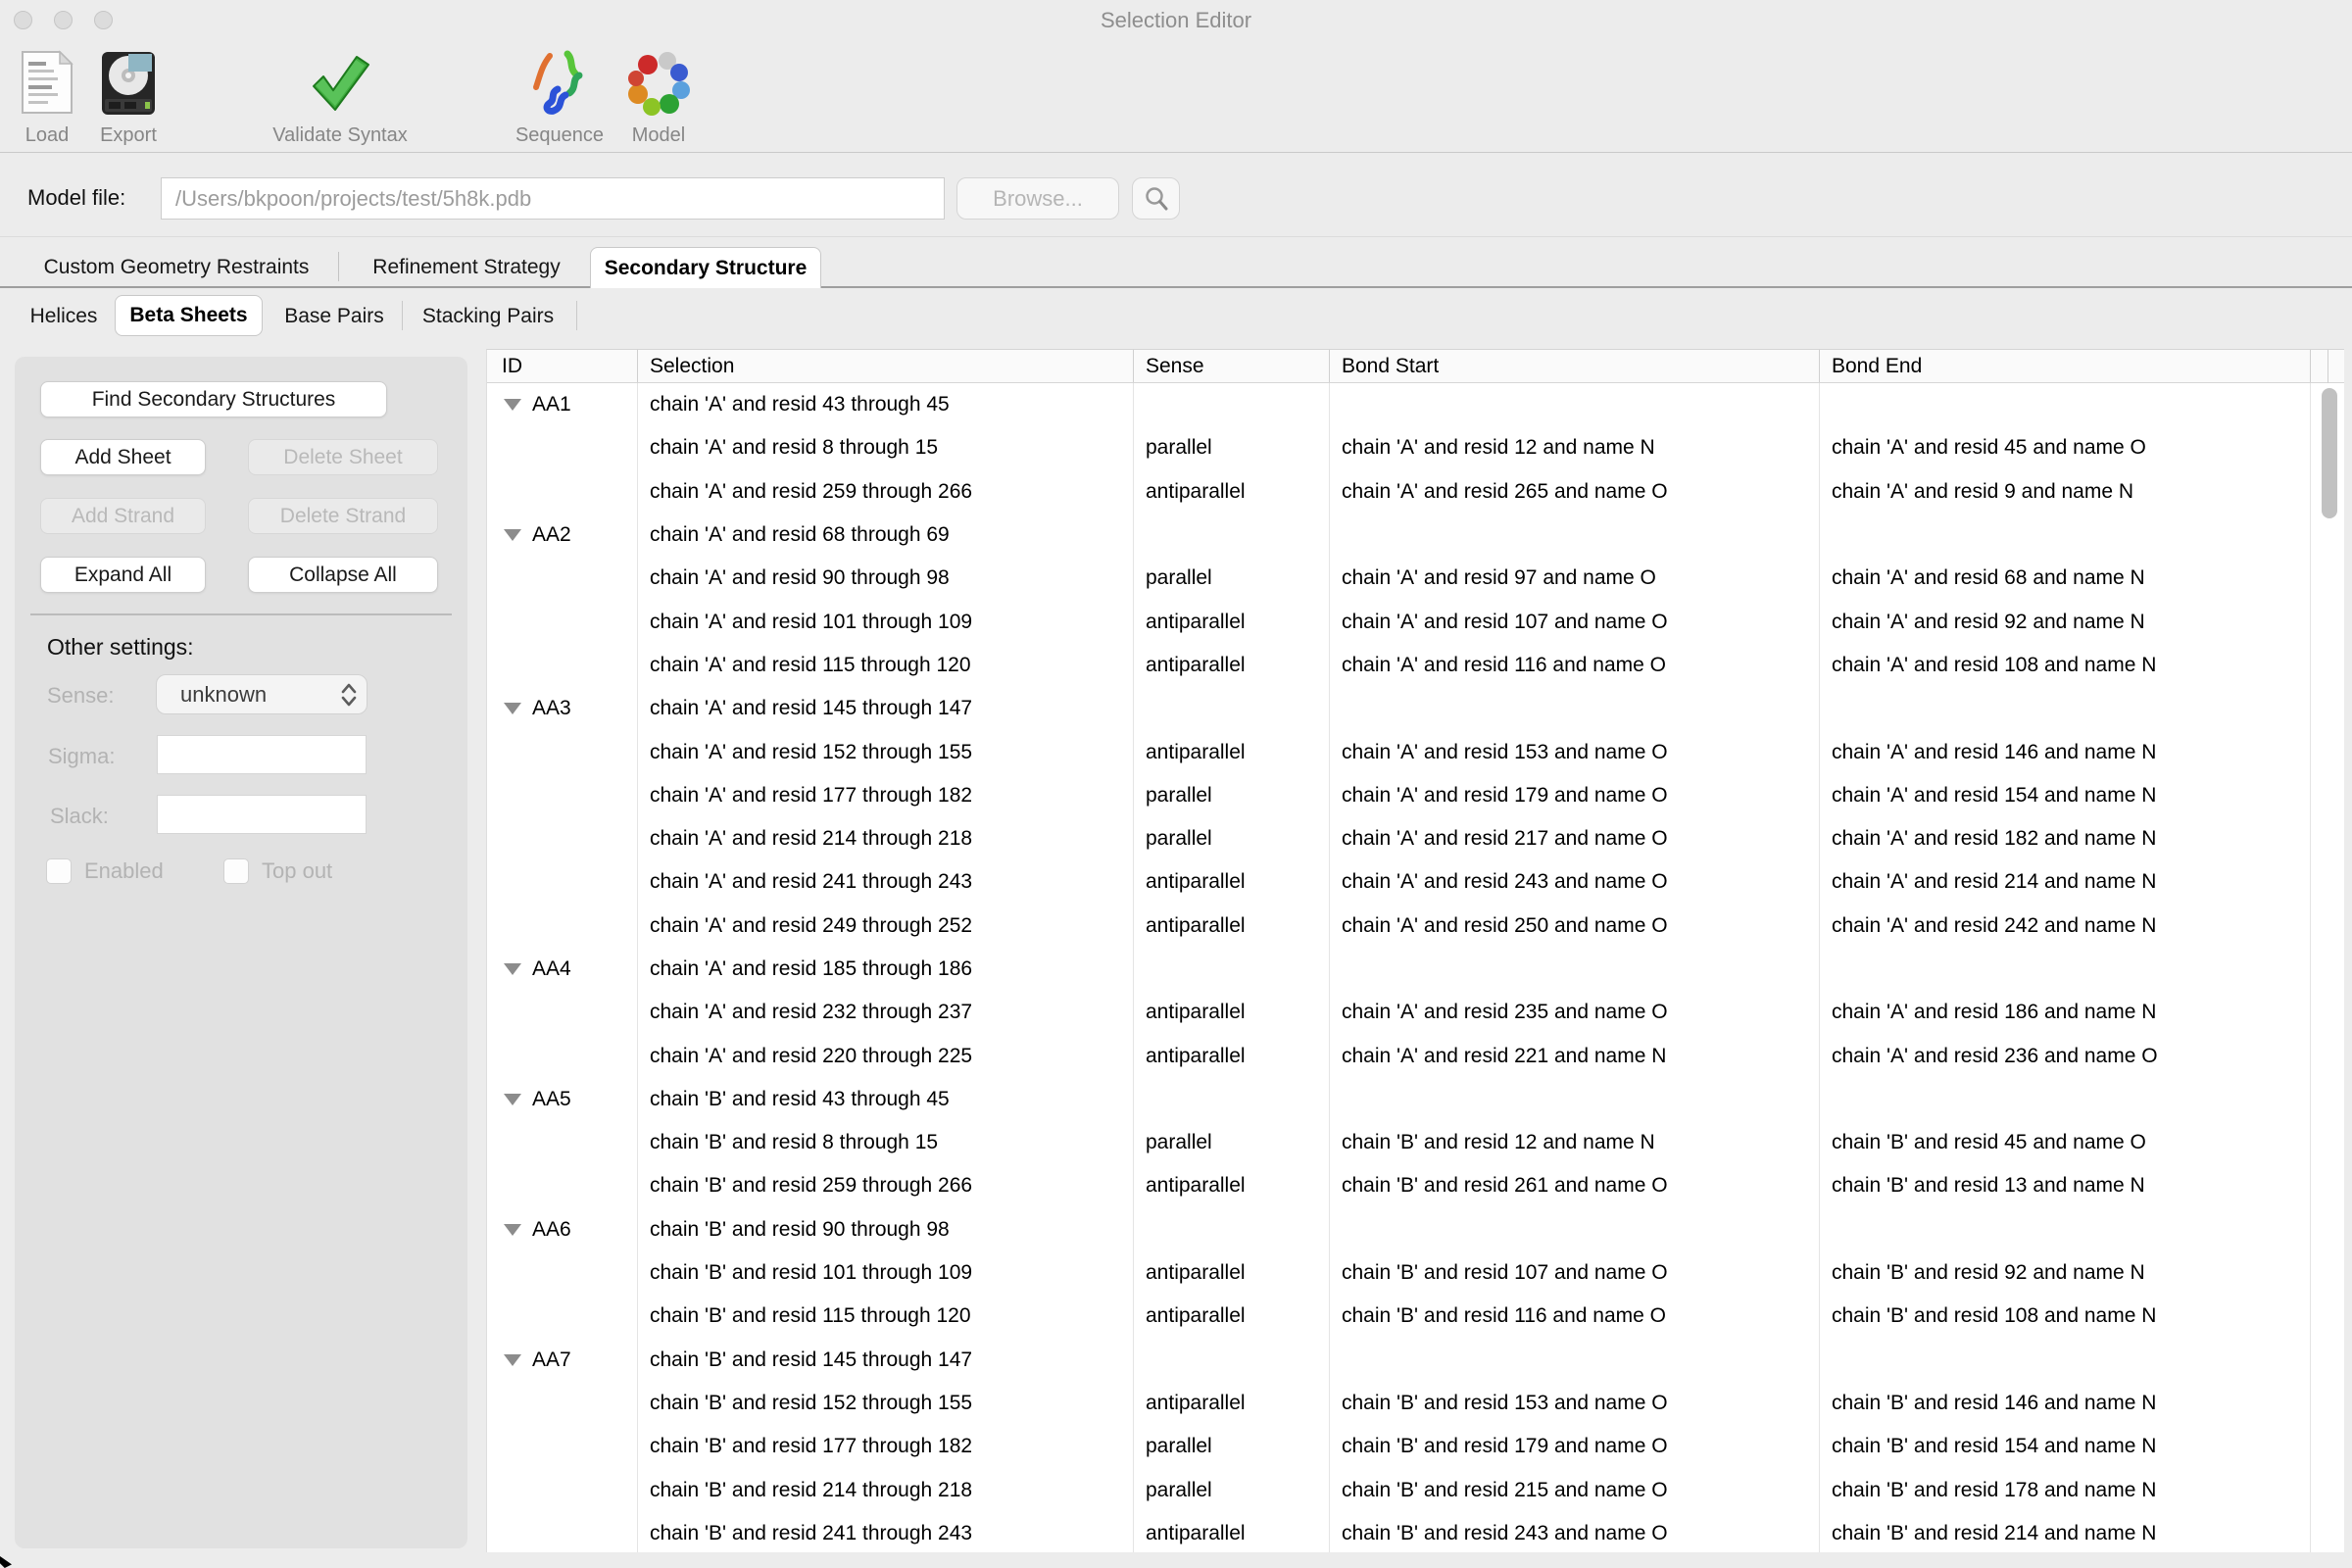  Describe the element at coordinates (1575, 1056) in the screenshot. I see `cell-bond-start: chain 'A' and resid 221 and name N` at that location.